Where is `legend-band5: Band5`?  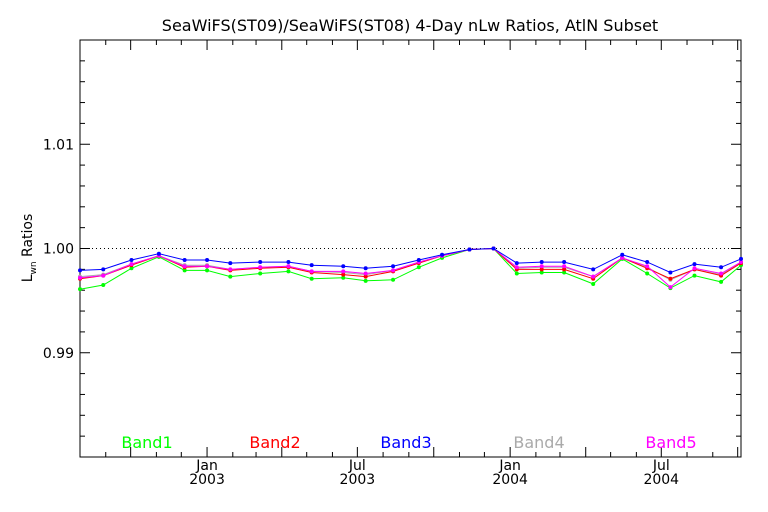 legend-band5: Band5 is located at coordinates (670, 442).